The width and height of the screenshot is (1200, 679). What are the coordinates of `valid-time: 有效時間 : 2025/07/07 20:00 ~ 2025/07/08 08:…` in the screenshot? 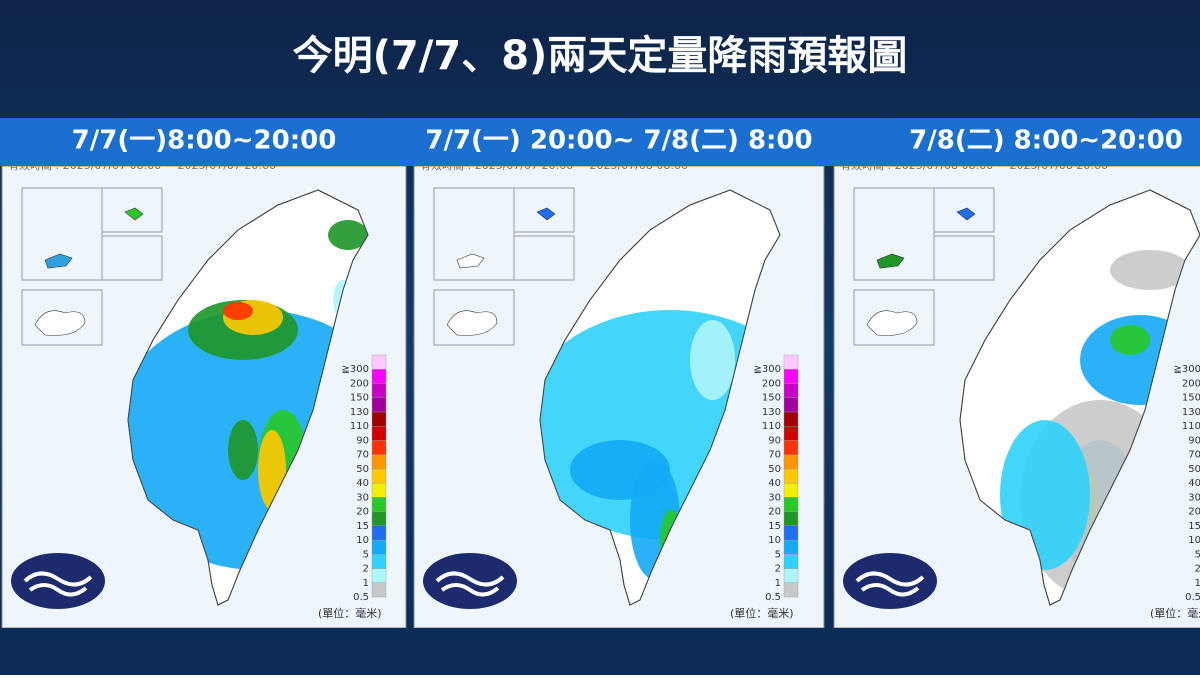 It's located at (554, 165).